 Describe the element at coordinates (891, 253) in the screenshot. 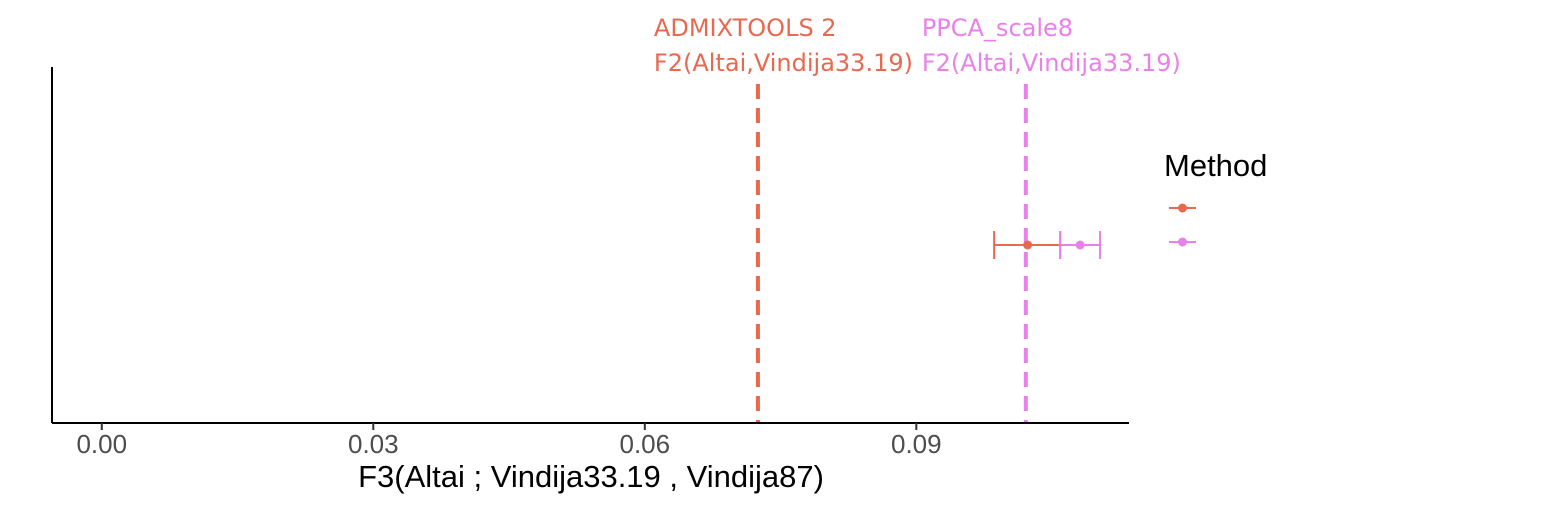

I see `reference-lines` at that location.